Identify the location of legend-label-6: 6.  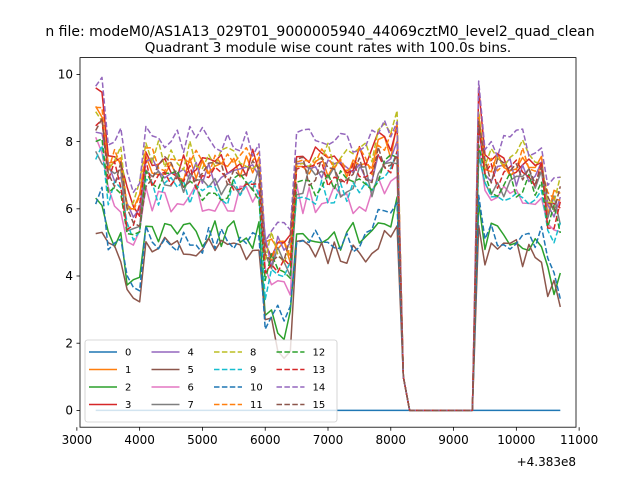
(191, 388).